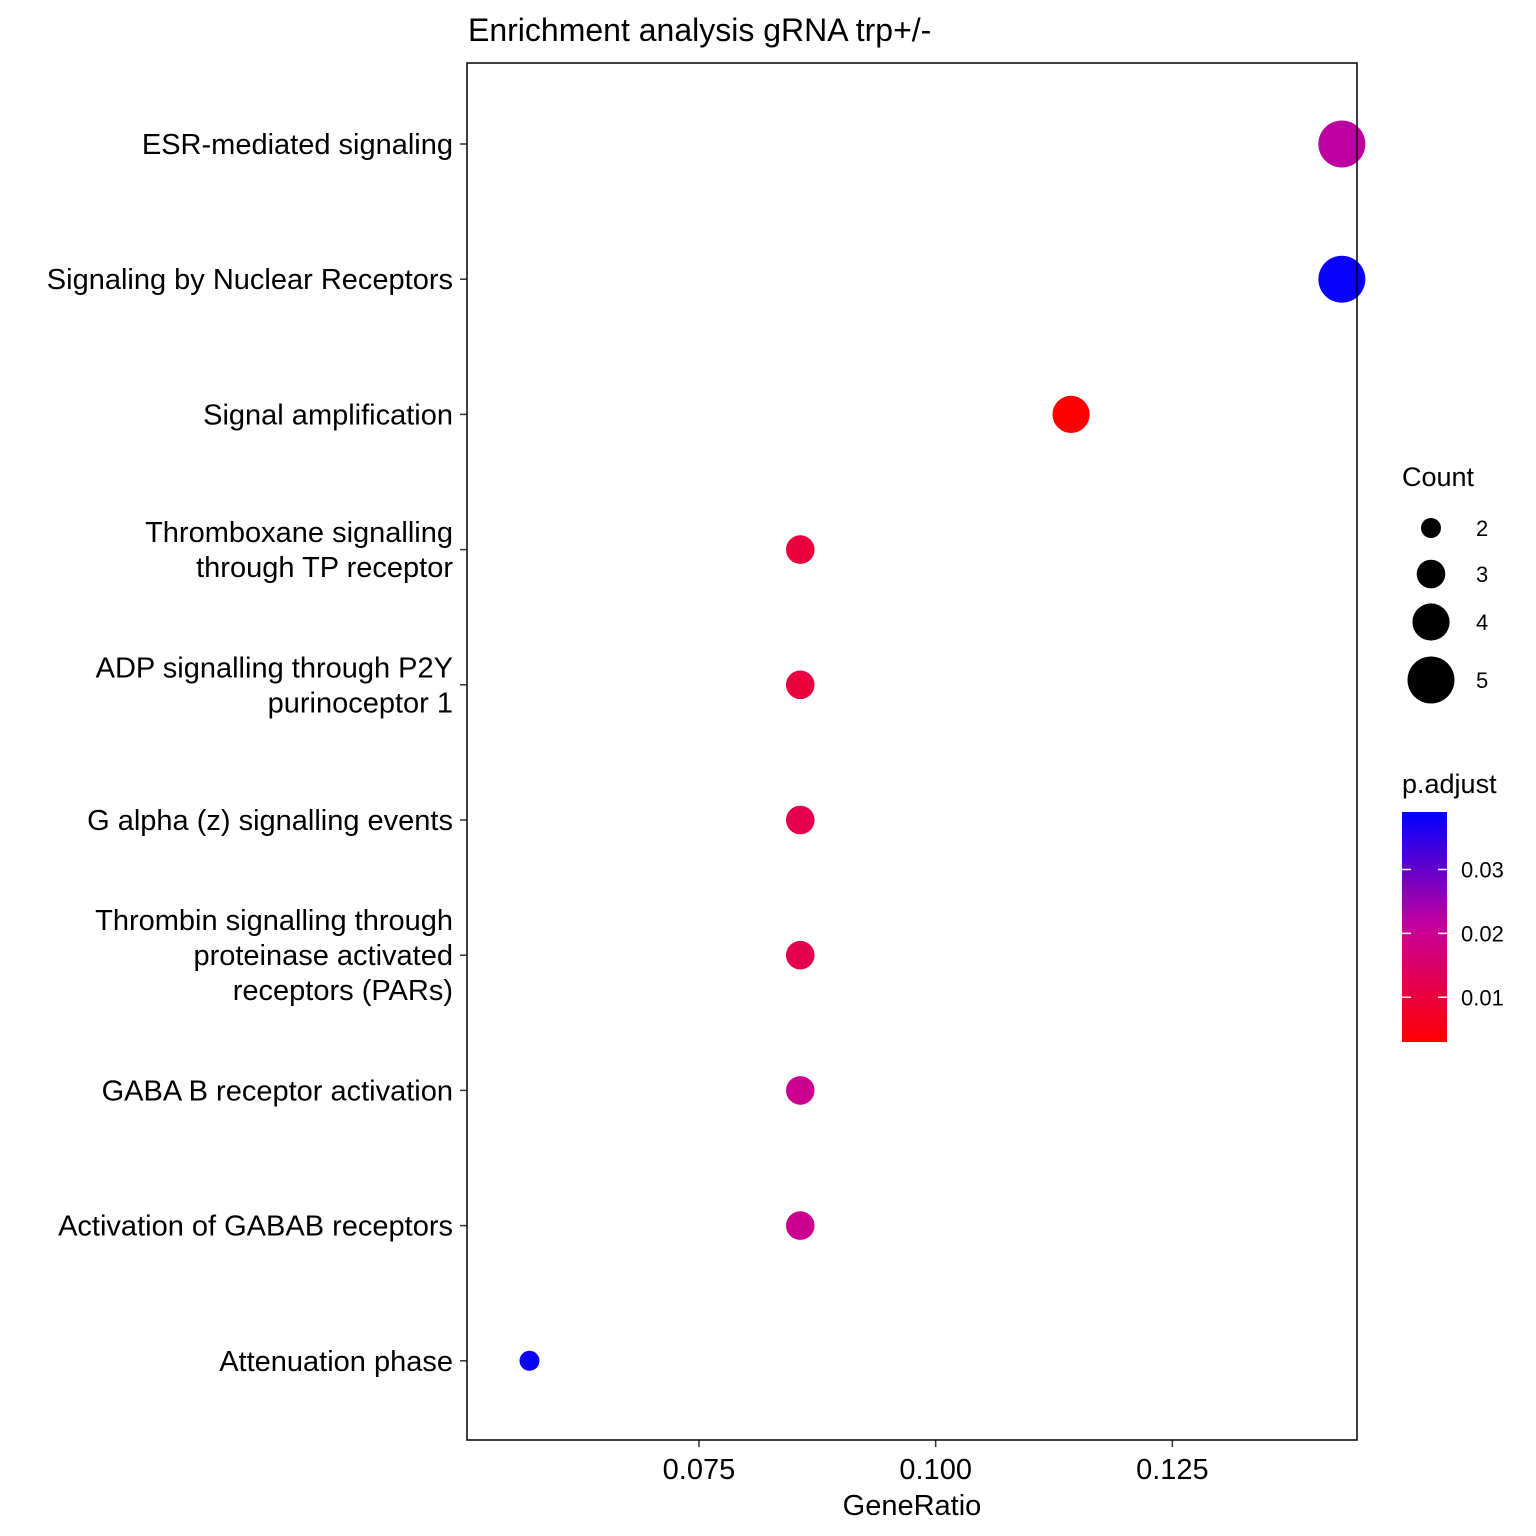 The height and width of the screenshot is (1536, 1536). I want to click on p-adjust-colorbar, so click(1424, 927).